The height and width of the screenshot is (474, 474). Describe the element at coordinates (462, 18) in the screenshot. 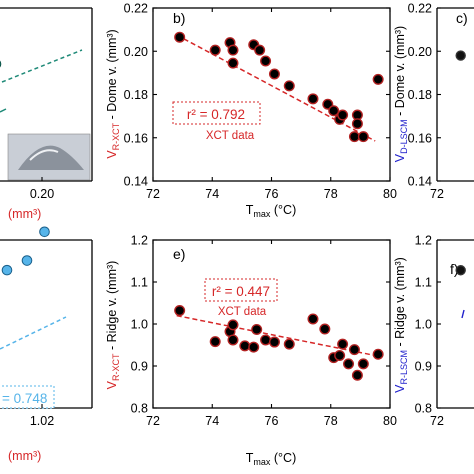

I see `panel-c-label: c)` at that location.